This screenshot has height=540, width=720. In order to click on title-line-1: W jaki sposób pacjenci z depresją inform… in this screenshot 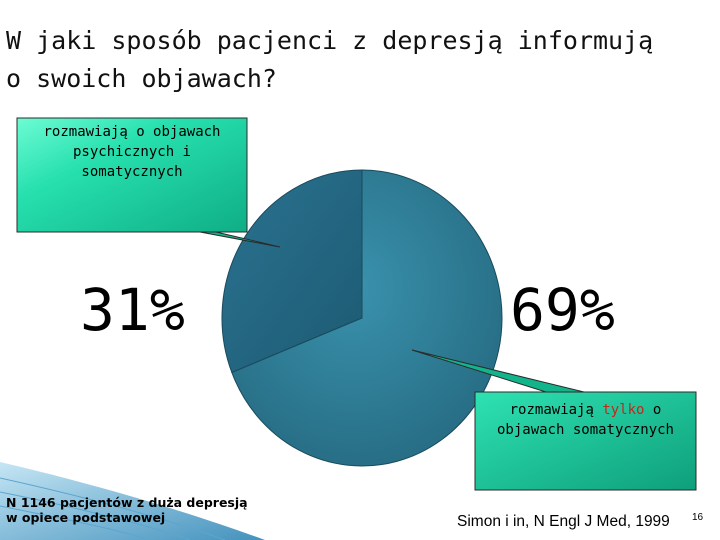, I will do `click(330, 40)`.